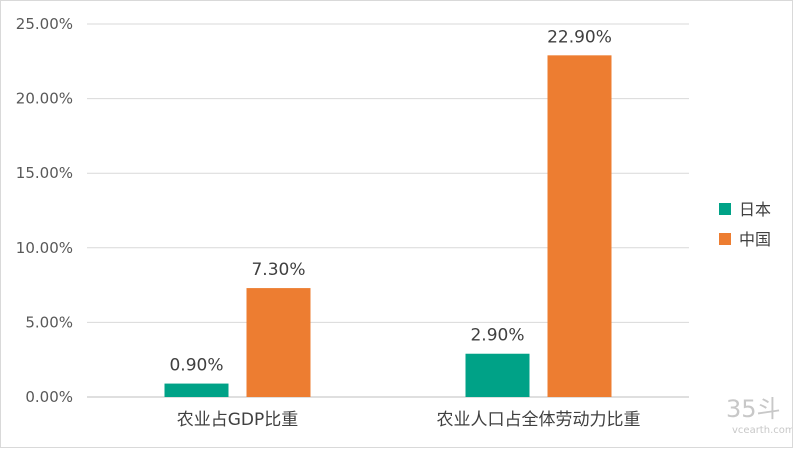 Image resolution: width=793 pixels, height=451 pixels. Describe the element at coordinates (44, 210) in the screenshot. I see `y-axis-ticks: 0.00% 5.00% 10.00% 15.00% 20.00% 25.00%` at that location.